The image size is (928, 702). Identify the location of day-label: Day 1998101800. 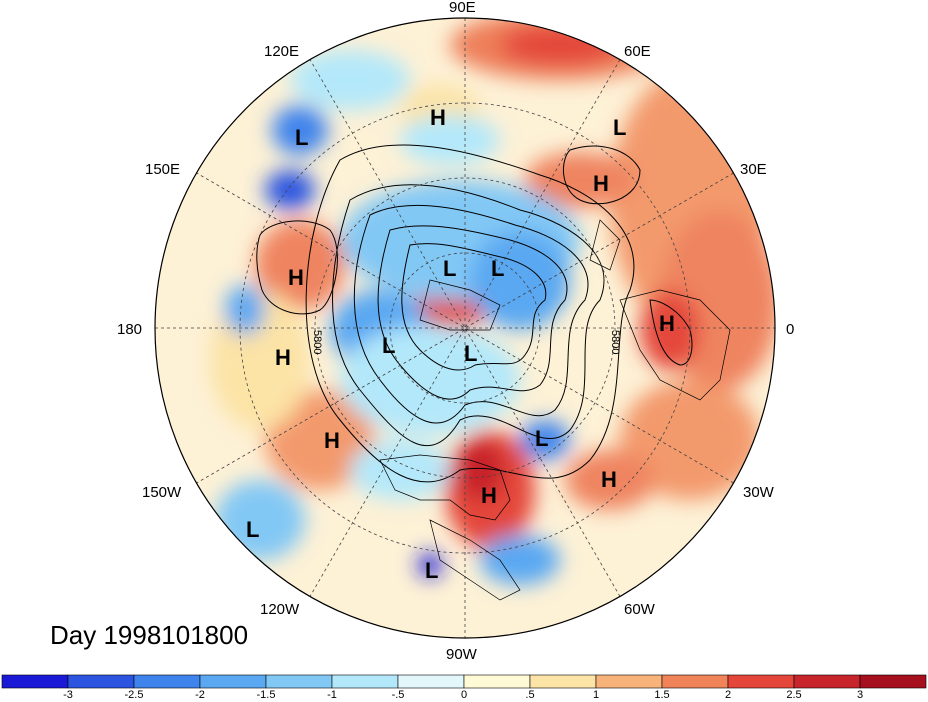
(149, 635).